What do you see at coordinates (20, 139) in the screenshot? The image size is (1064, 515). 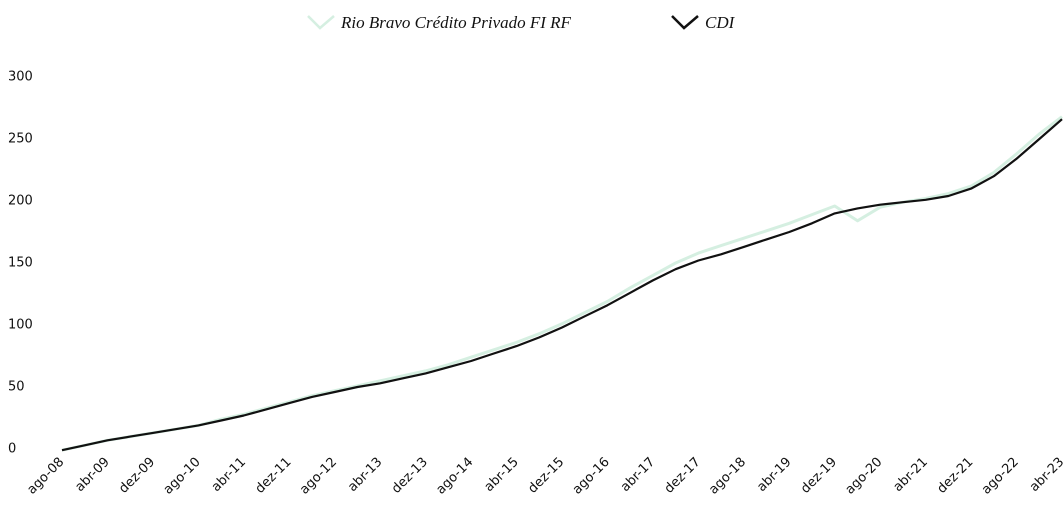 I see `y-tick-label: 250` at bounding box center [20, 139].